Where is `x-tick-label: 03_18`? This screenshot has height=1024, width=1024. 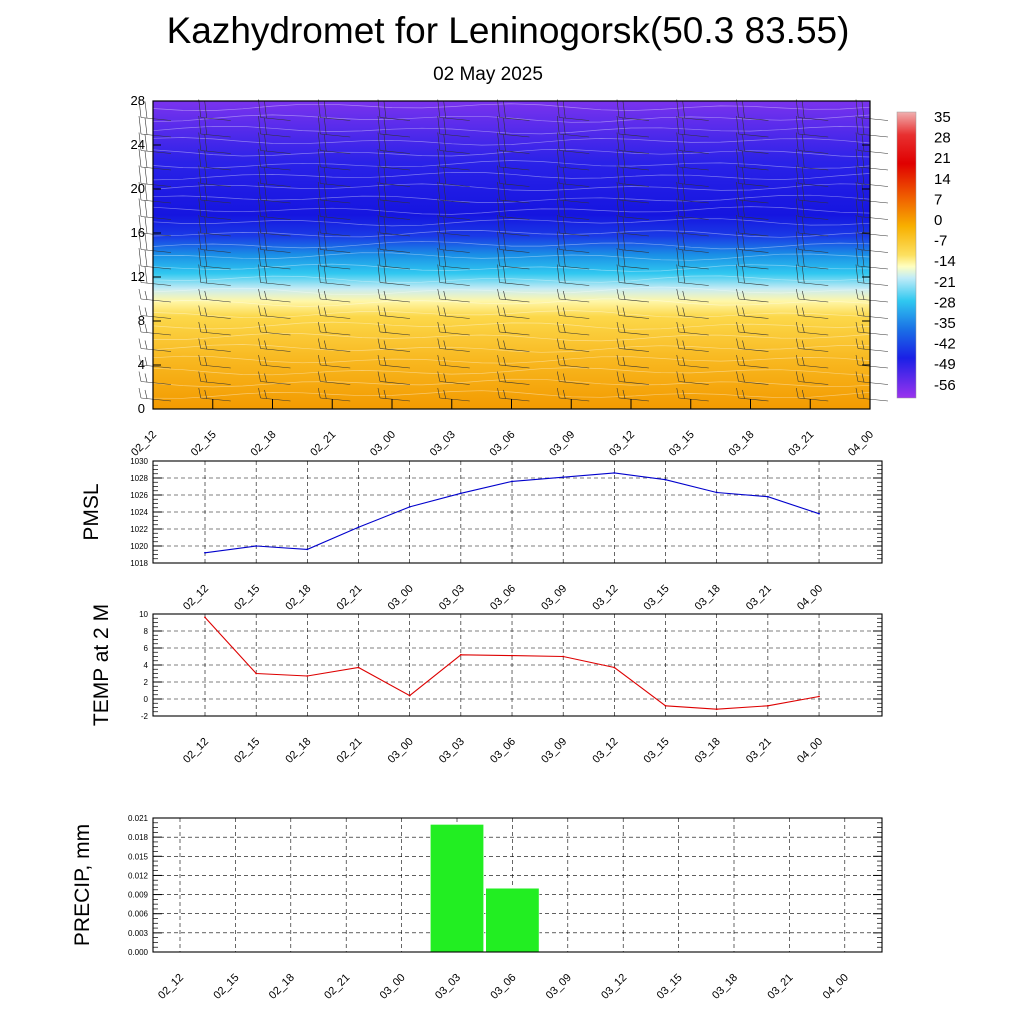 x-tick-label: 03_18 is located at coordinates (725, 987).